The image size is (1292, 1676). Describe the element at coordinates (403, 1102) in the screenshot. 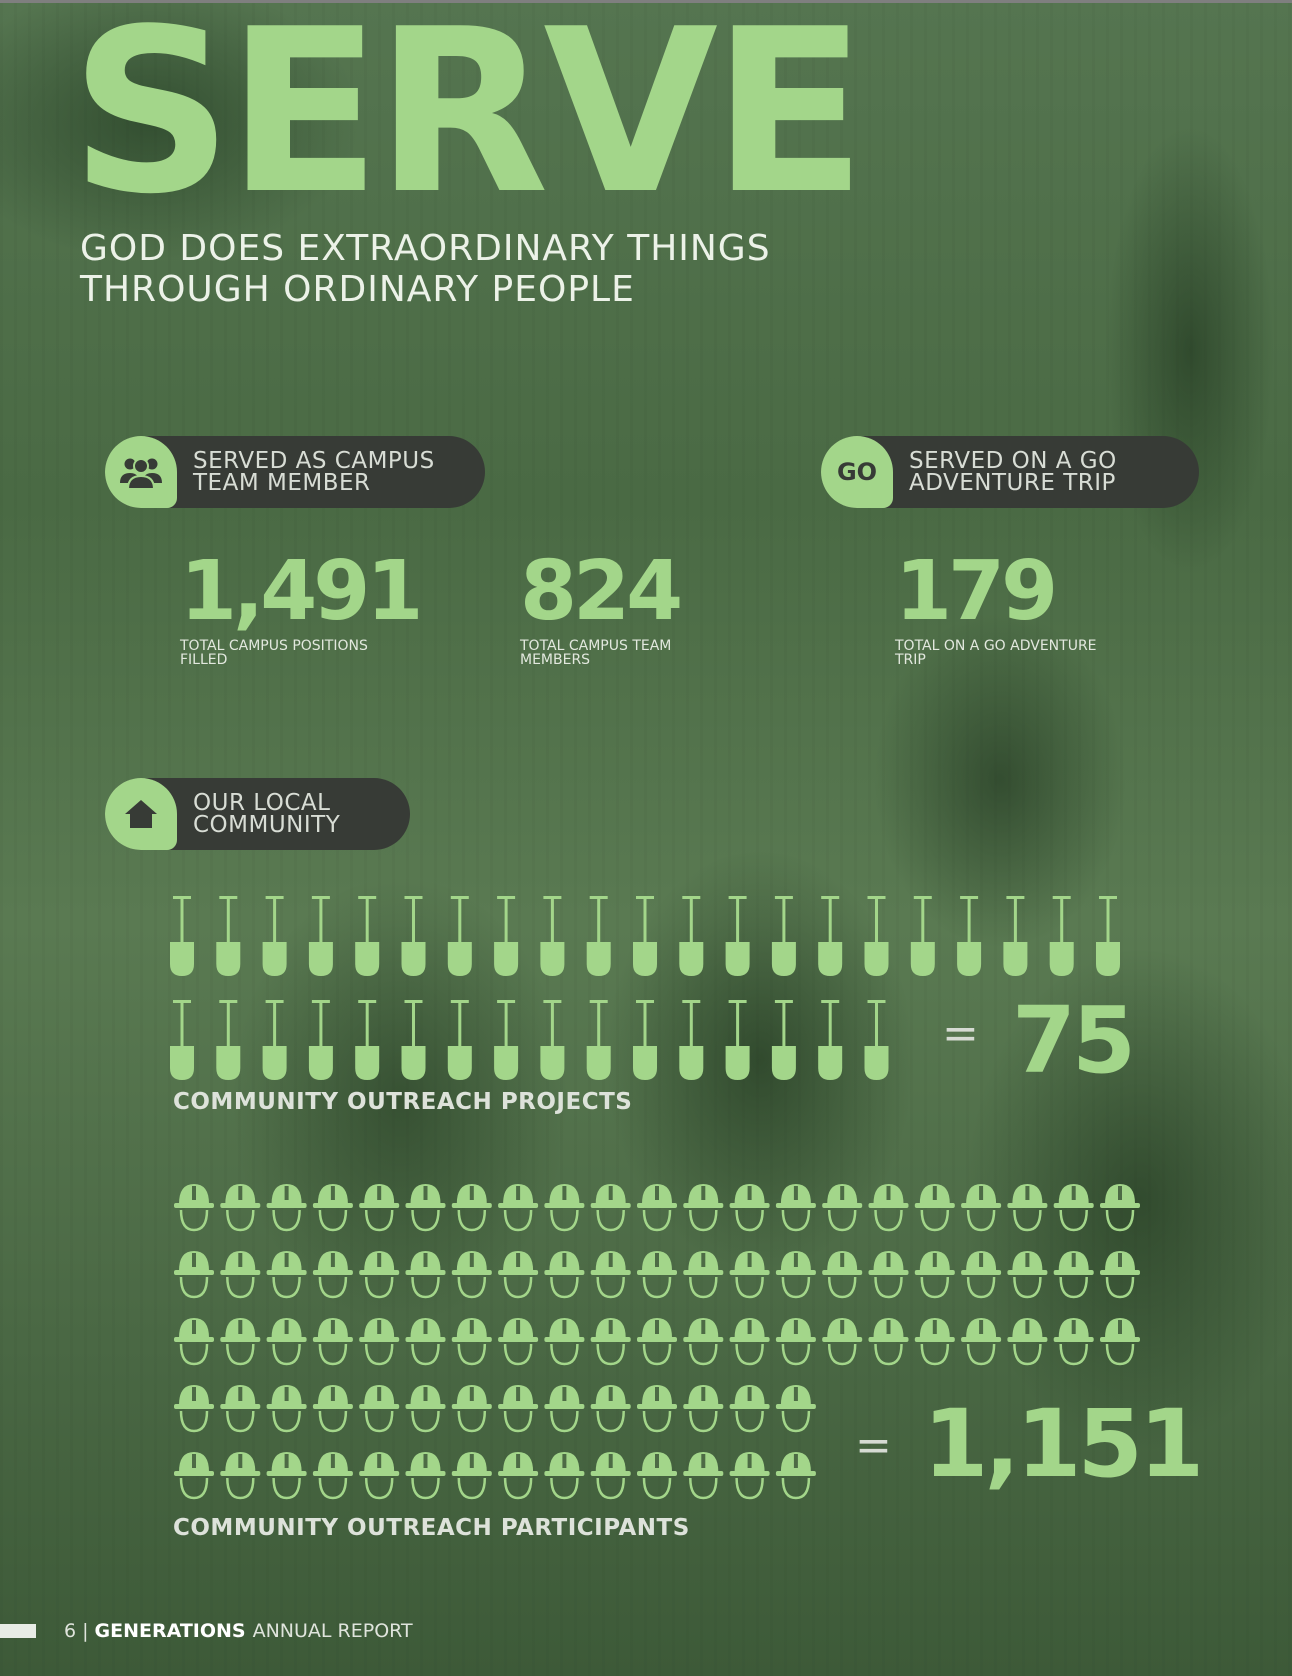

I see `projects-label: COMMUNITY OUTREACH PROJECTS` at that location.